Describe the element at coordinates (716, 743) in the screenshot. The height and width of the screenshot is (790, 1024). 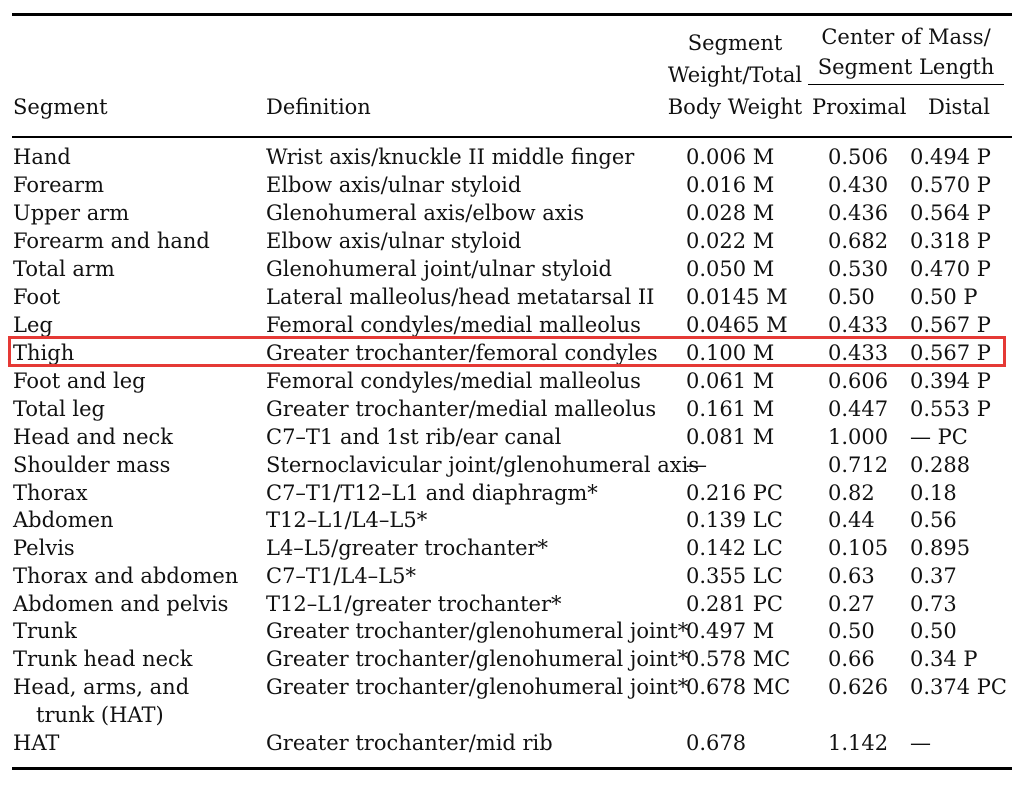
I see `cell-weight: 0.678` at that location.